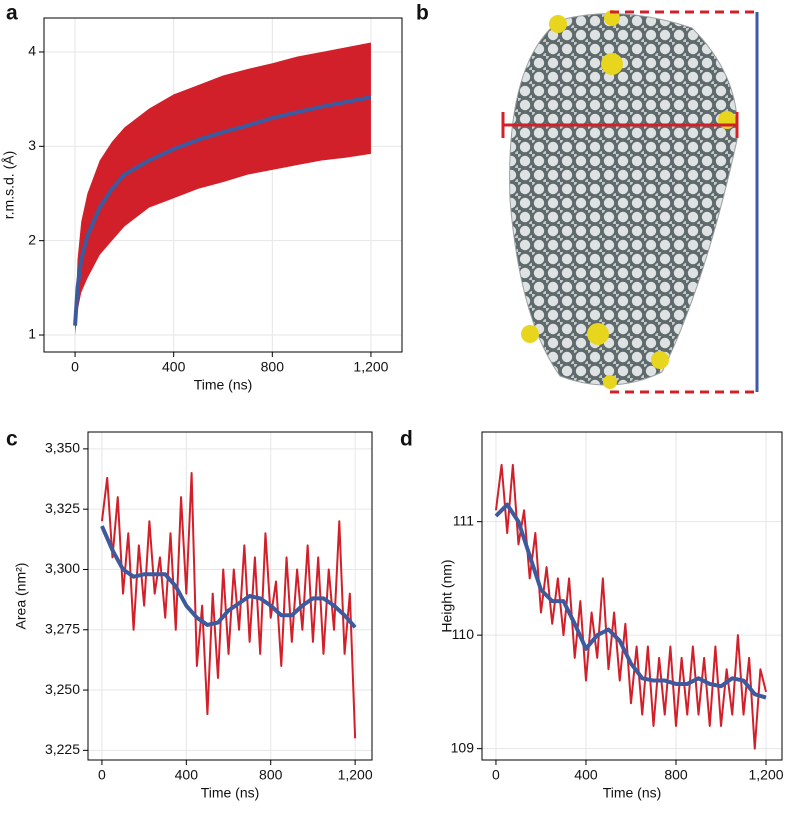 The width and height of the screenshot is (788, 815). What do you see at coordinates (62, 628) in the screenshot?
I see `y-tick-label: 3,275` at bounding box center [62, 628].